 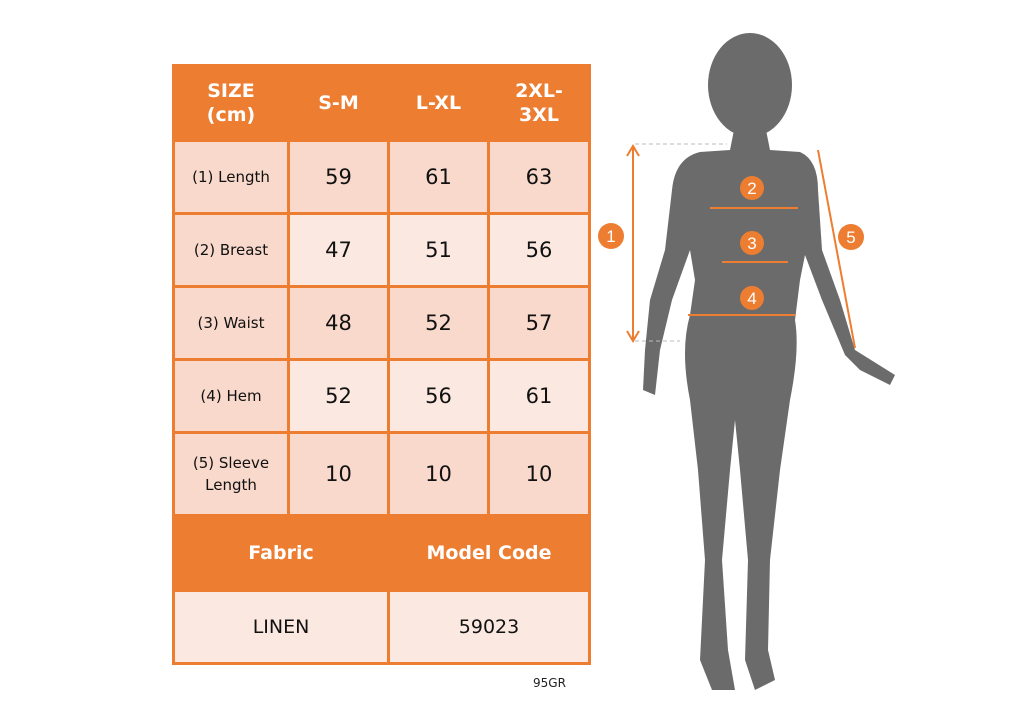 What do you see at coordinates (539, 177) in the screenshot?
I see `cell: 63` at bounding box center [539, 177].